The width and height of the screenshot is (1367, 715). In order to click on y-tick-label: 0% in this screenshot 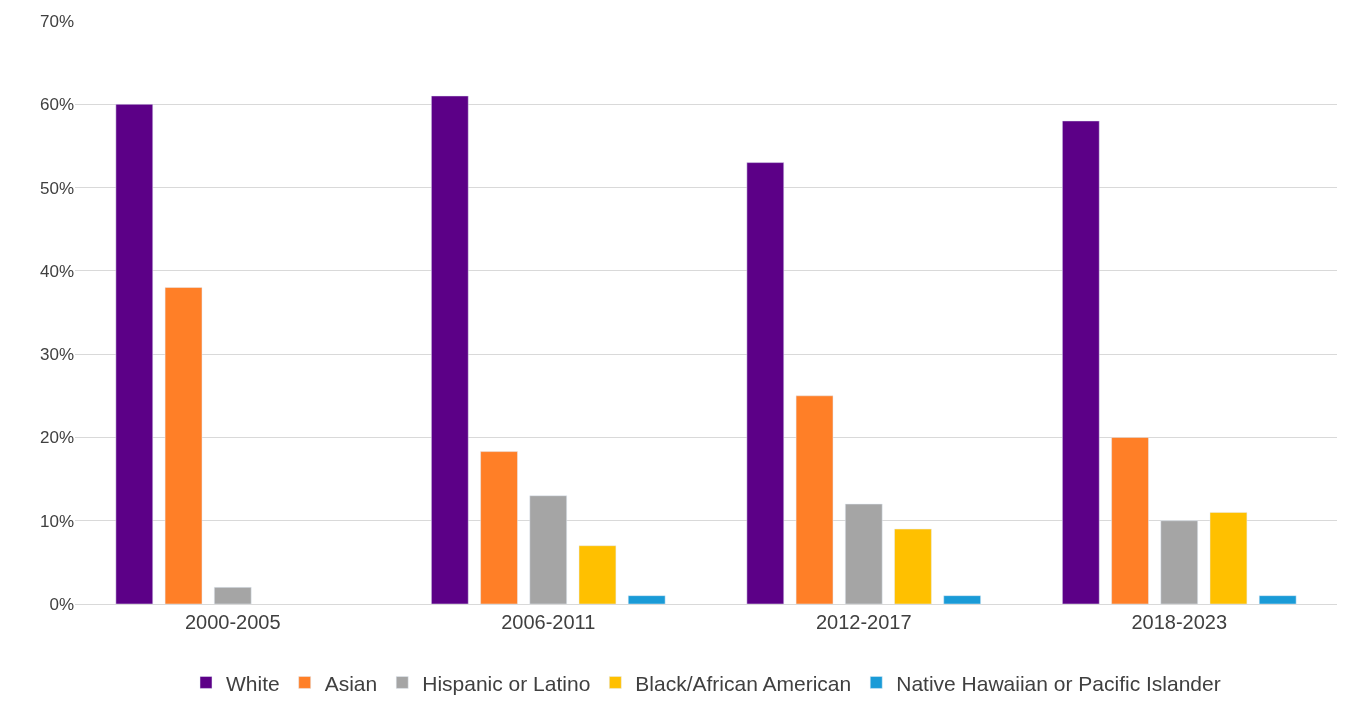, I will do `click(61, 604)`.